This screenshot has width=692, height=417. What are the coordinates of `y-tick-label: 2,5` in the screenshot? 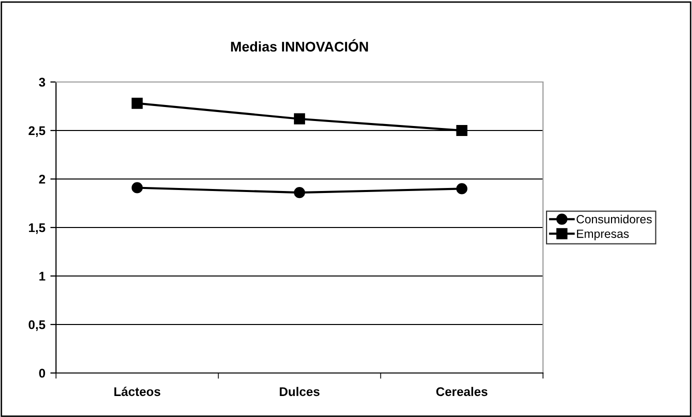 It's located at (37, 131).